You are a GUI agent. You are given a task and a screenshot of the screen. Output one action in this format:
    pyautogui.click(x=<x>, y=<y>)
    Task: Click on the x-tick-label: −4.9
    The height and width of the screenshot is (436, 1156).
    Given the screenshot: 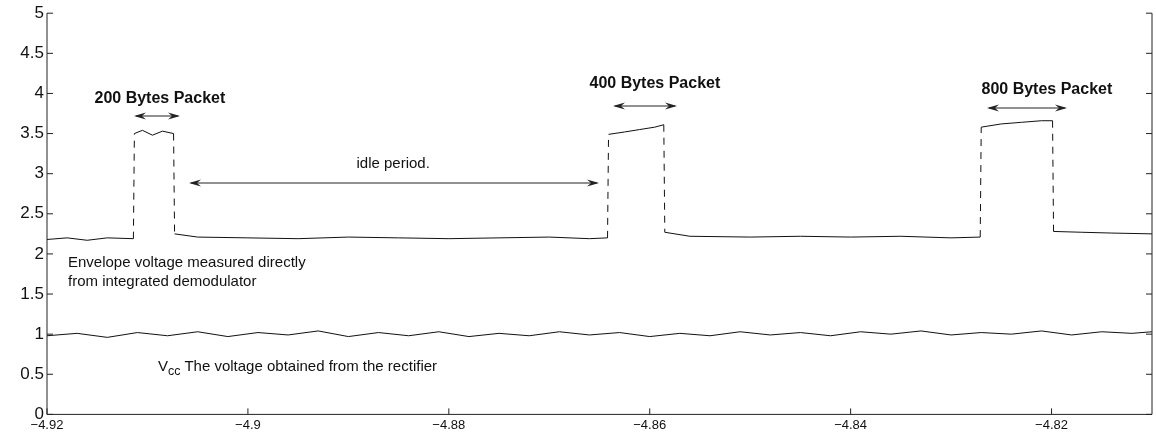 What is the action you would take?
    pyautogui.click(x=248, y=424)
    